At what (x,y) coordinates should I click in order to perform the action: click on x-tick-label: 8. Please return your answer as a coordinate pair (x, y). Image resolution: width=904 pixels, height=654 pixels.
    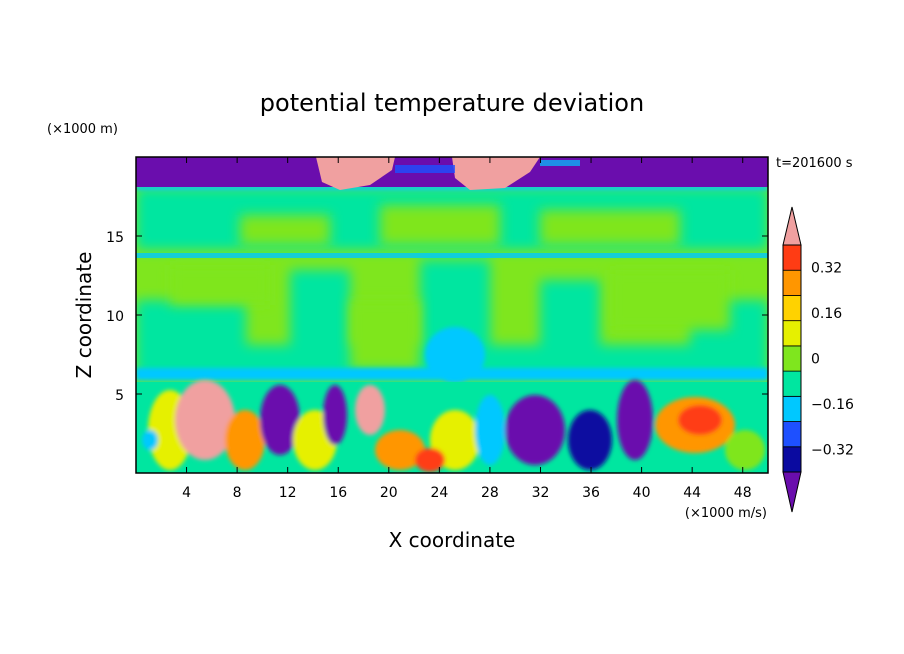
    Looking at the image, I should click on (237, 493).